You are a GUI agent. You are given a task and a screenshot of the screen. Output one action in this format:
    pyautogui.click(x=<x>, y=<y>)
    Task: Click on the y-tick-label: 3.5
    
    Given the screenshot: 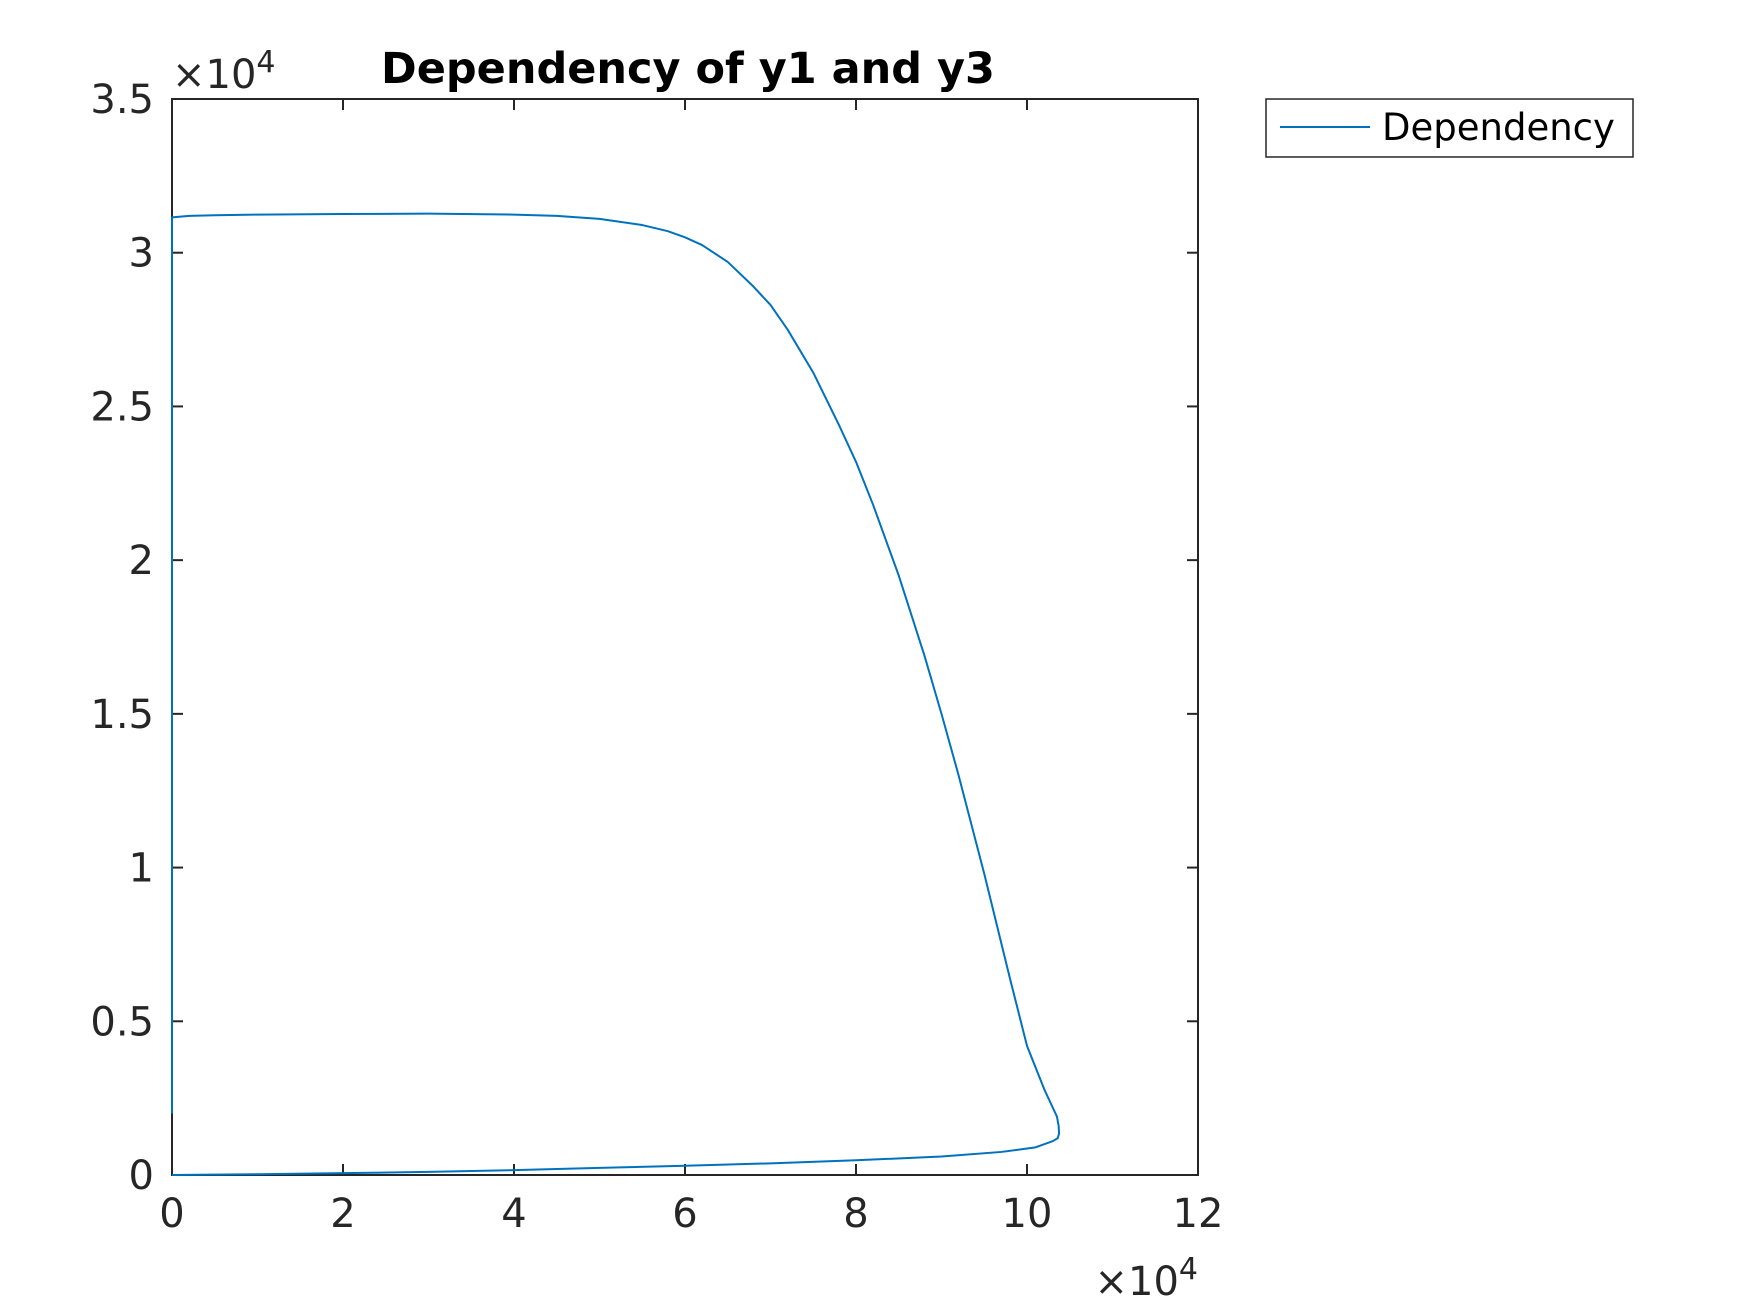 What is the action you would take?
    pyautogui.click(x=122, y=100)
    